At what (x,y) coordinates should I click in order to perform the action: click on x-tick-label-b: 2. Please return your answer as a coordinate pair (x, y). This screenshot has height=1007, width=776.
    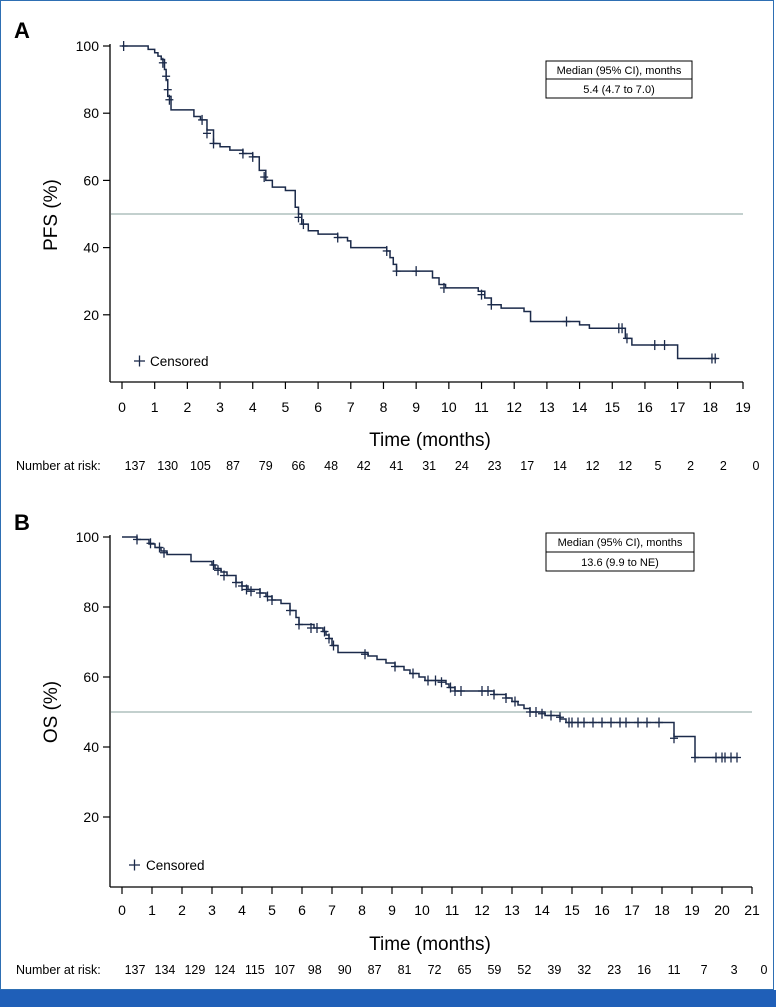
    Looking at the image, I should click on (182, 910).